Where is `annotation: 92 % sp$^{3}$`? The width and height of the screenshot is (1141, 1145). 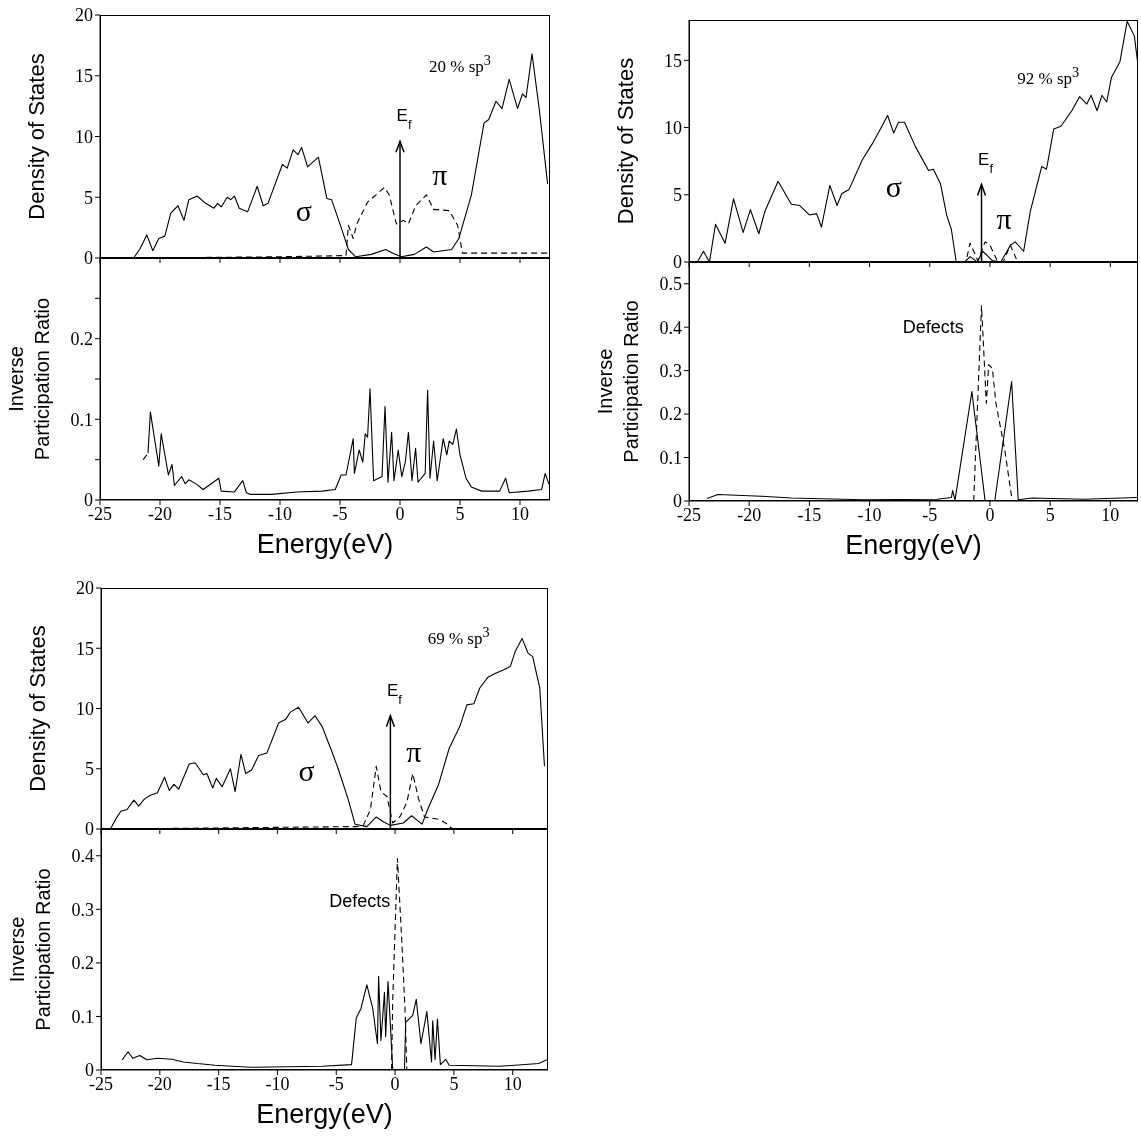
annotation: 92 % sp$^{3}$ is located at coordinates (1048, 75).